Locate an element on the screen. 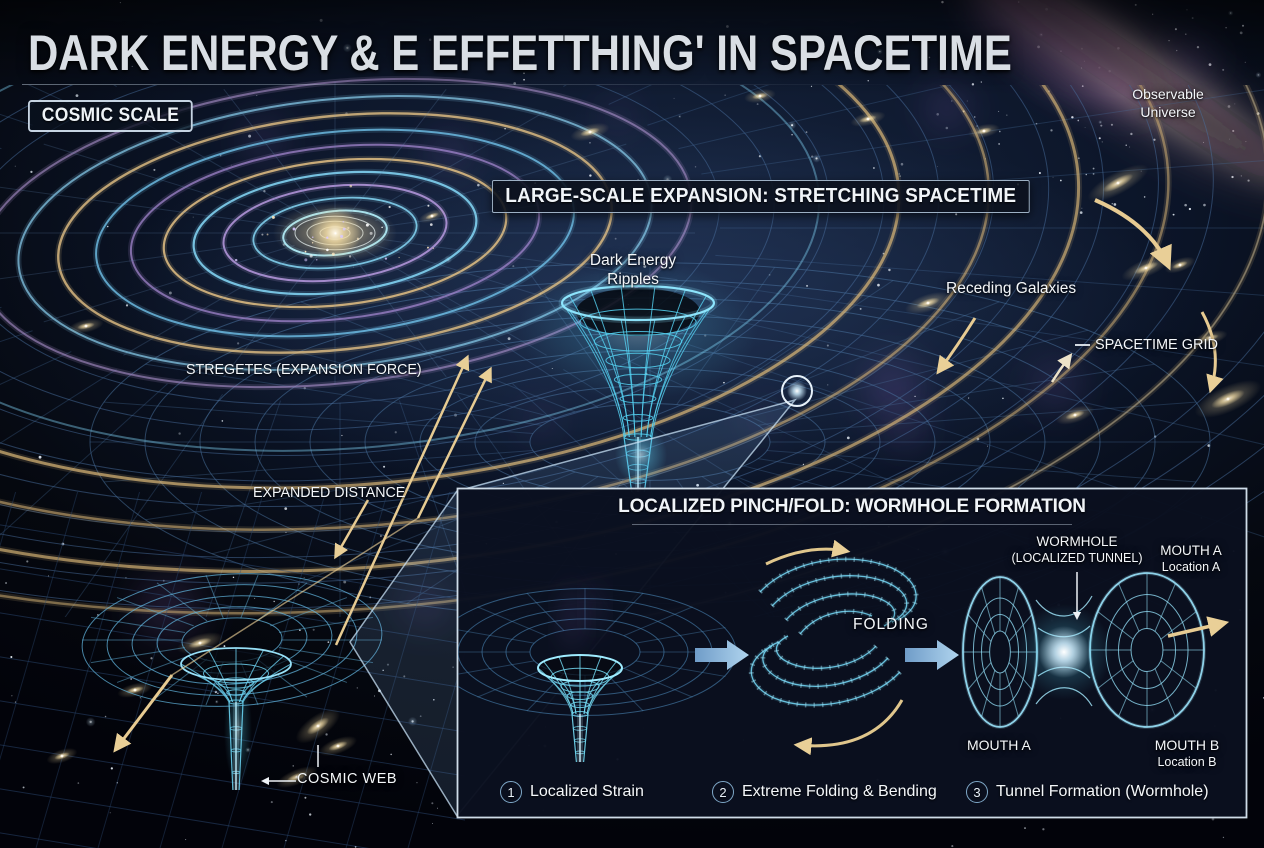 The width and height of the screenshot is (1264, 848). folding-arrow-bottom is located at coordinates (848, 727).